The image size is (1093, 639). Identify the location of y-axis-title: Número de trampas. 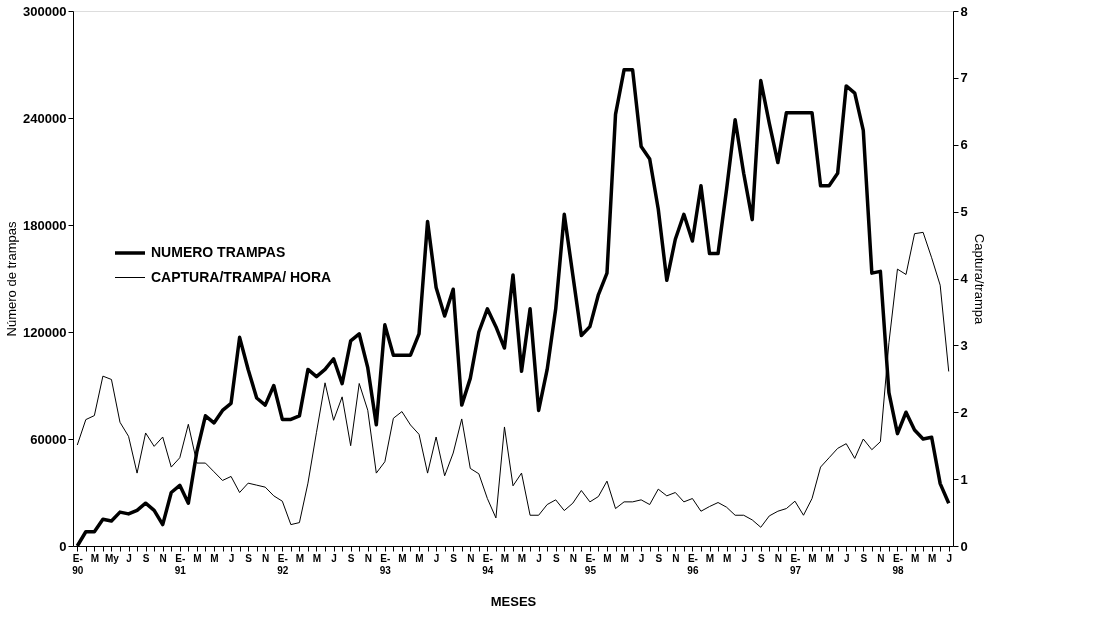
(12, 279).